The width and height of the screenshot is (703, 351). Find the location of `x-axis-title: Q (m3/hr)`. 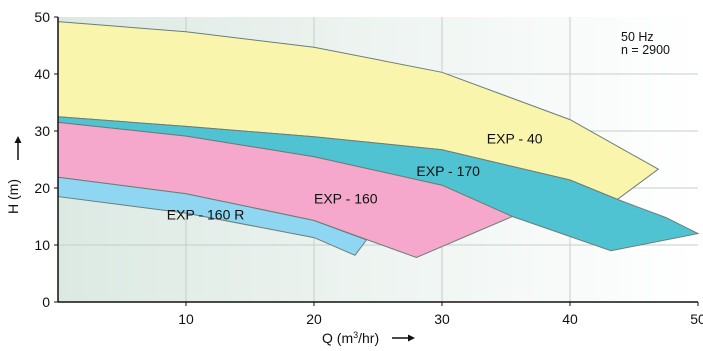

x-axis-title: Q (m3/hr) is located at coordinates (368, 338).